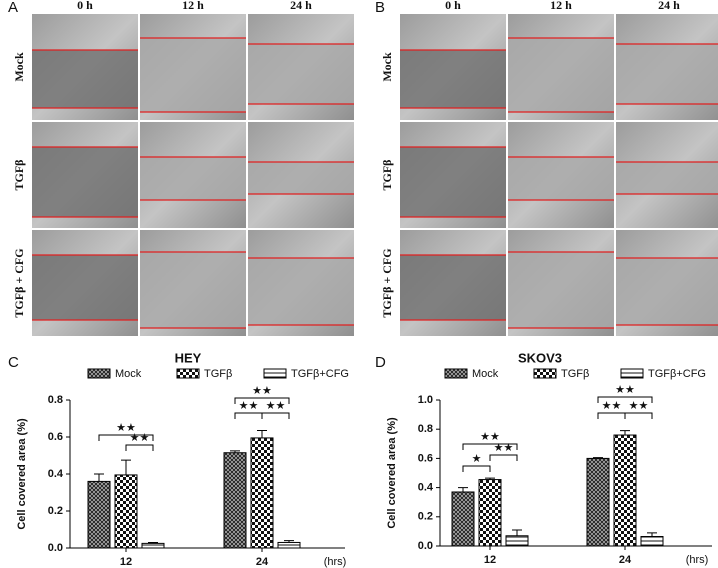 The width and height of the screenshot is (718, 568). Describe the element at coordinates (387, 175) in the screenshot. I see `row-label: TGFβ` at that location.